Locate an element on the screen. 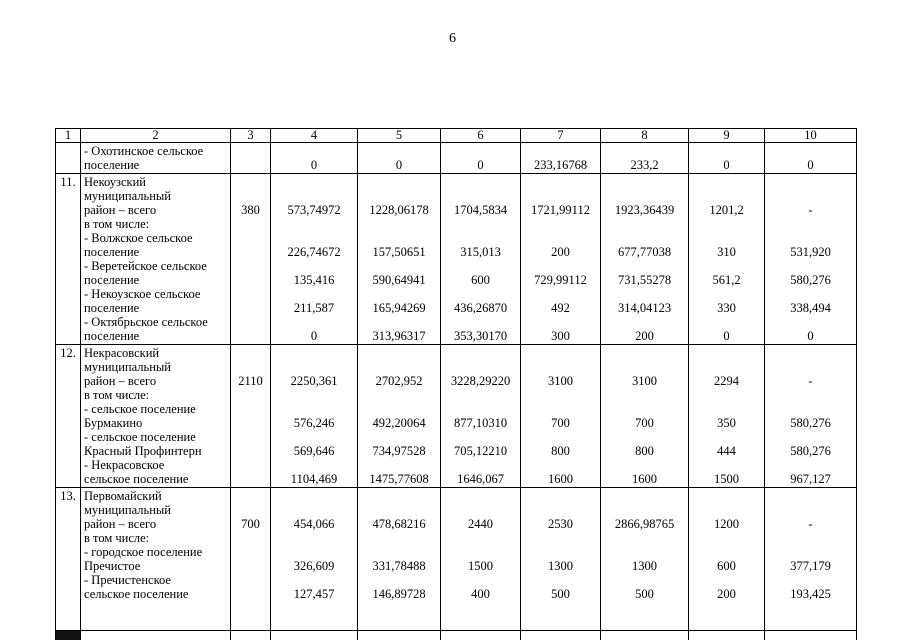 Image resolution: width=905 pixels, height=640 pixels. text-line: 400 is located at coordinates (480, 594).